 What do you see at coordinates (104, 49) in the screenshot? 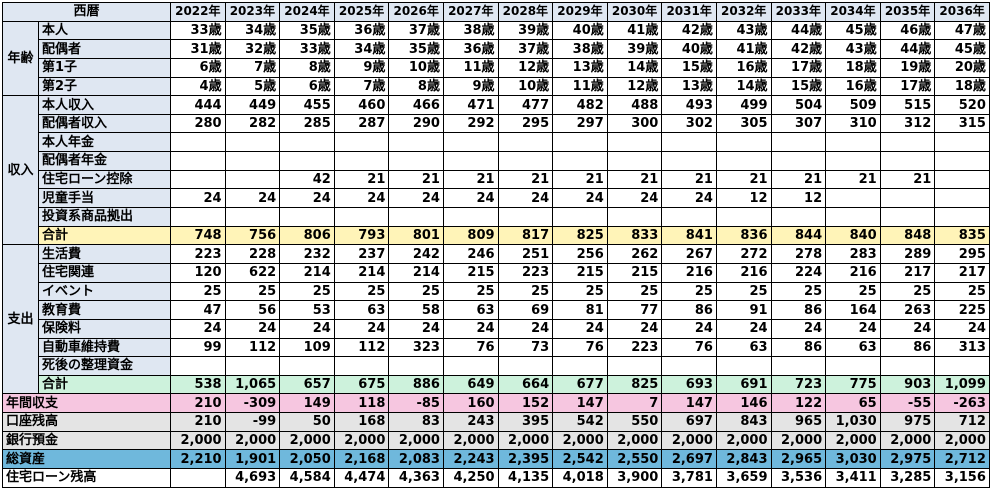
I see `row-label: 配偶者` at bounding box center [104, 49].